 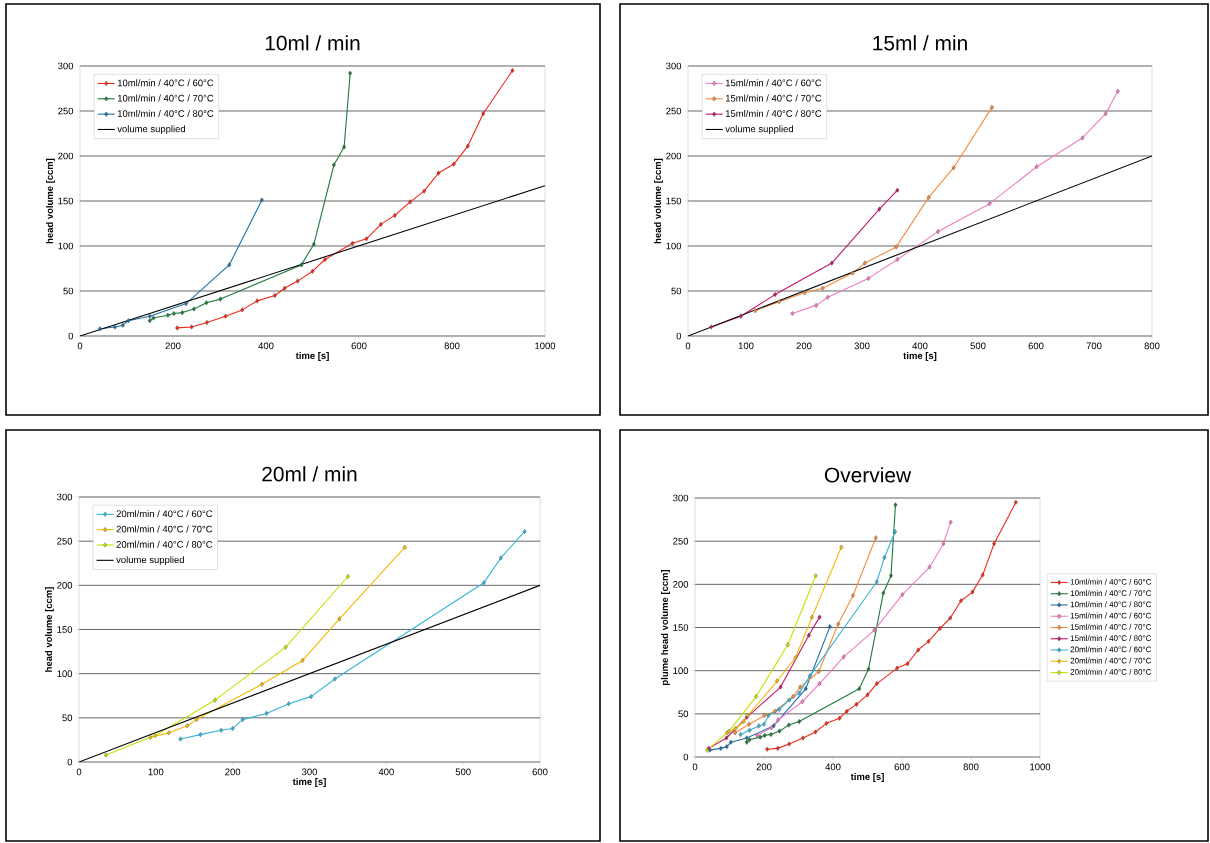 What do you see at coordinates (1036, 346) in the screenshot?
I see `x-tick-label: 600` at bounding box center [1036, 346].